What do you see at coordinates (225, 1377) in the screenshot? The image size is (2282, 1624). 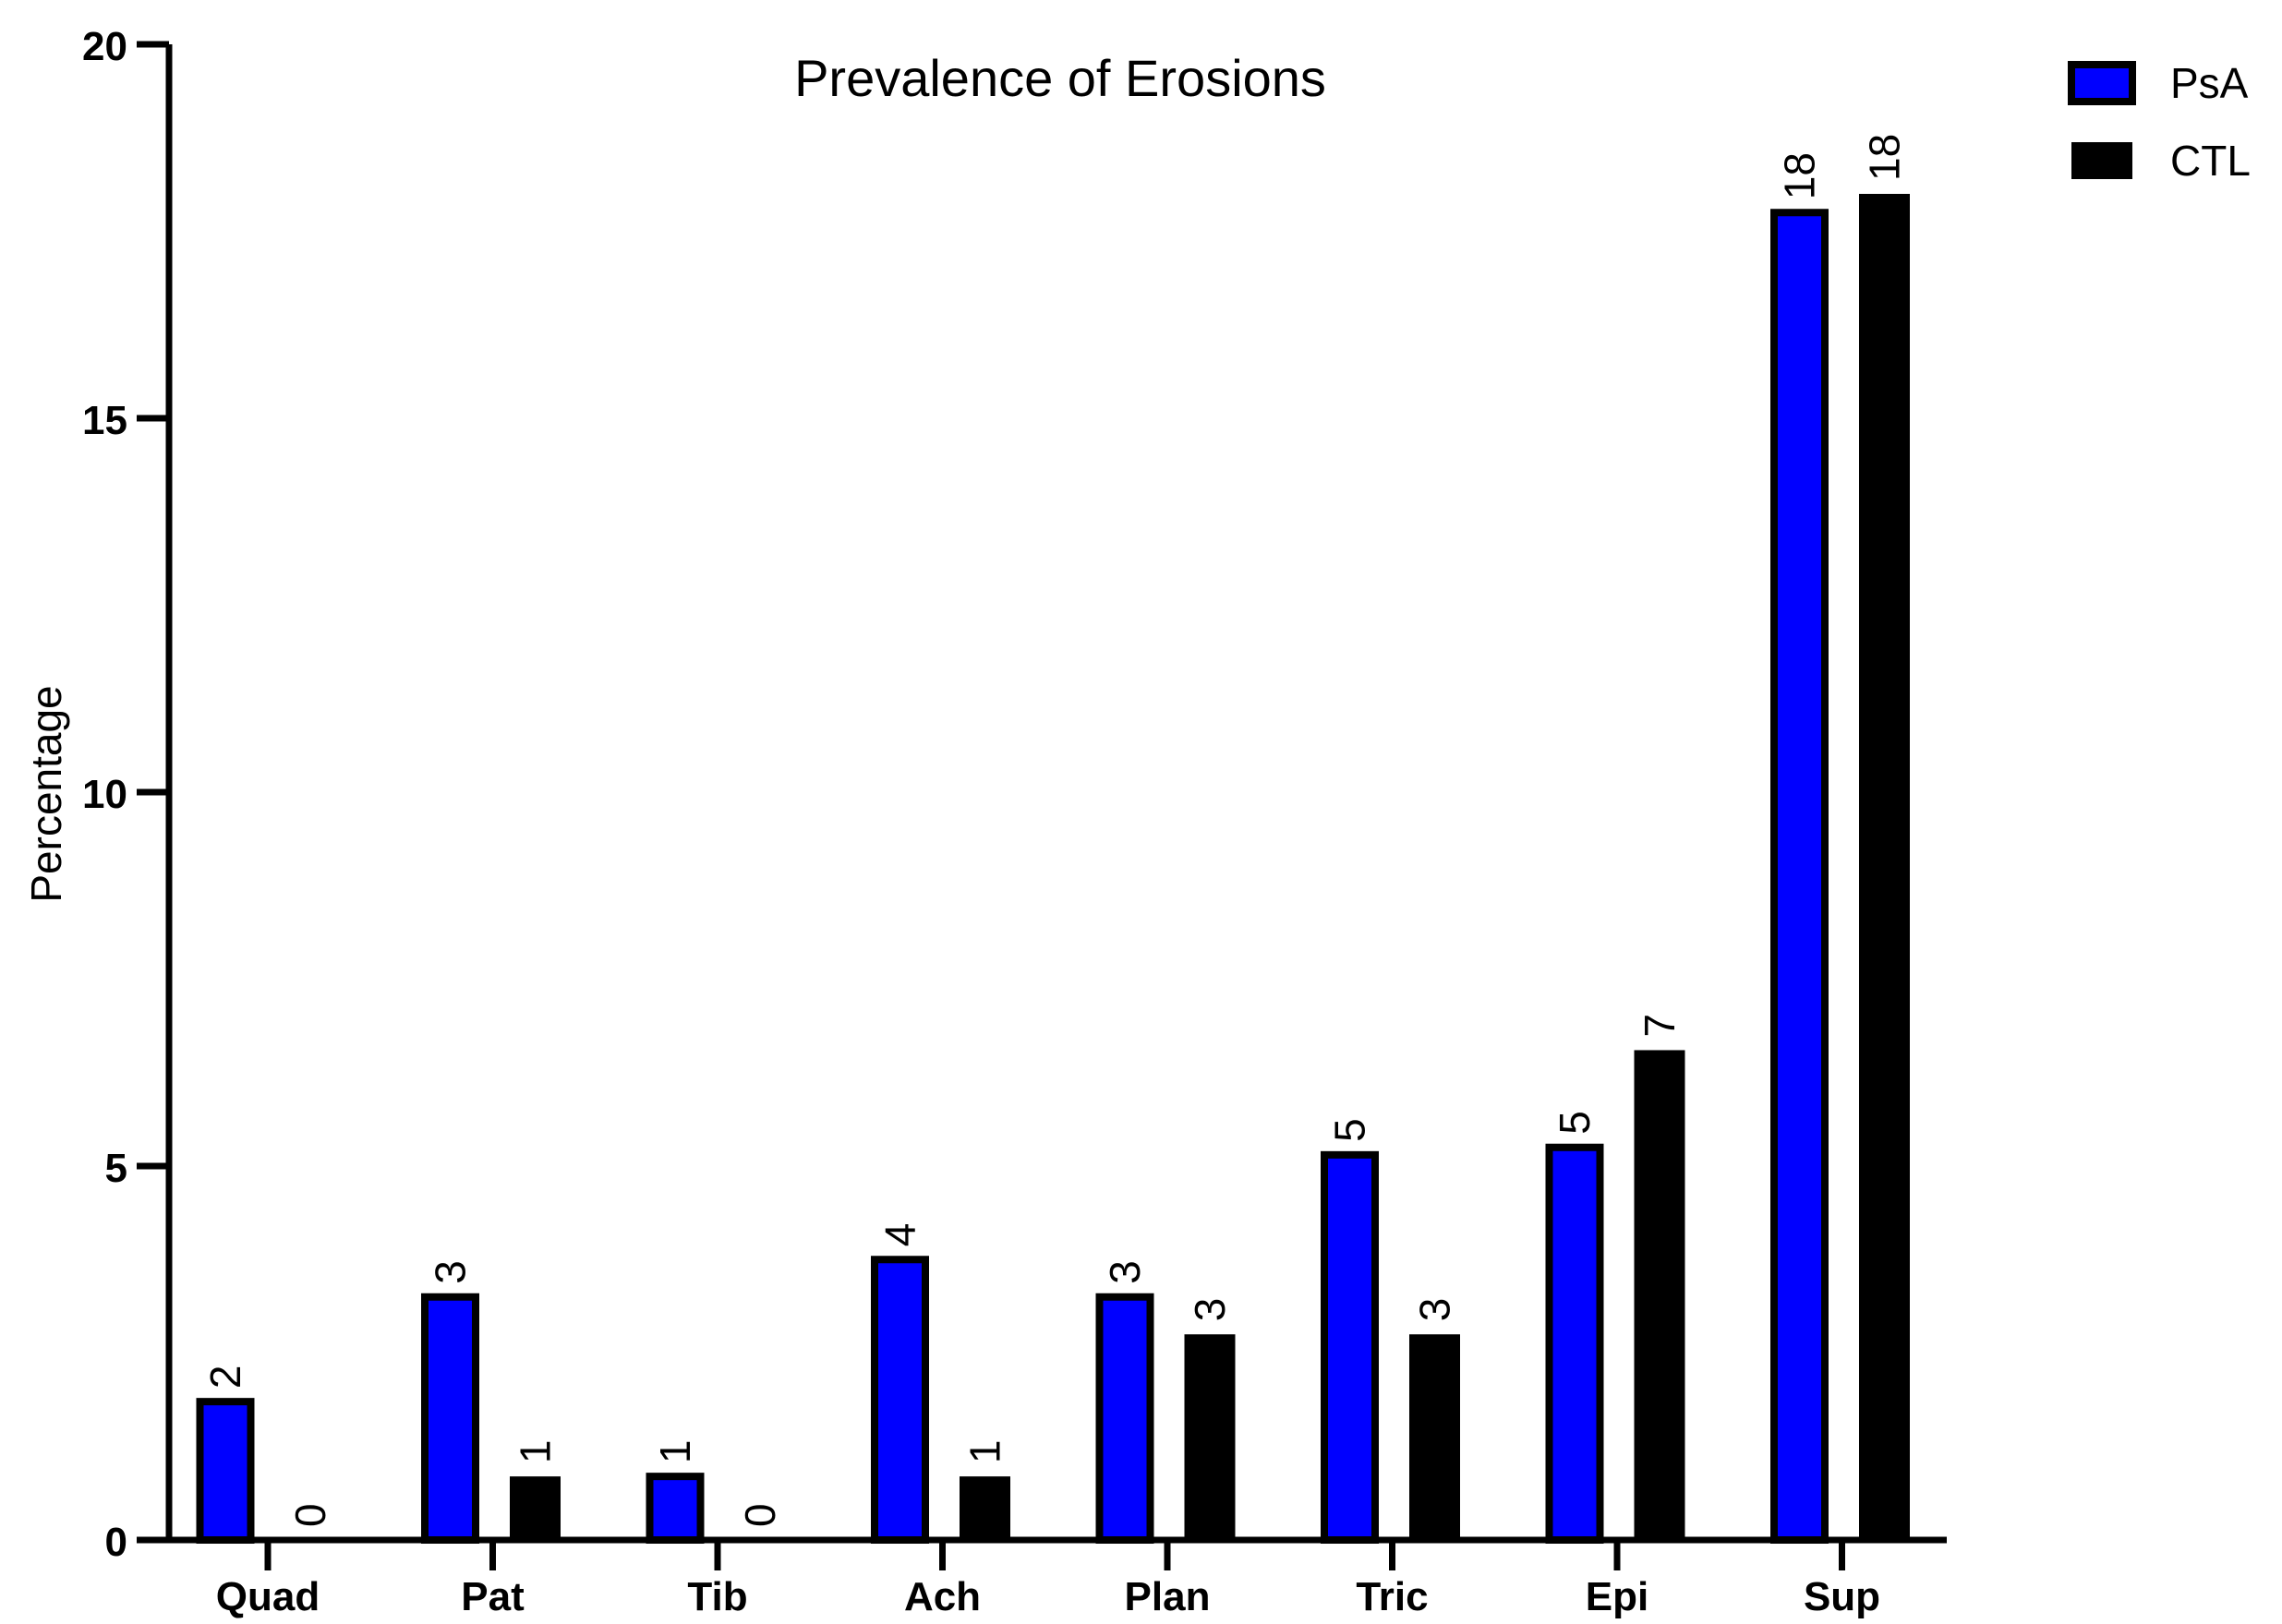 I see `bar-value-label: 2` at bounding box center [225, 1377].